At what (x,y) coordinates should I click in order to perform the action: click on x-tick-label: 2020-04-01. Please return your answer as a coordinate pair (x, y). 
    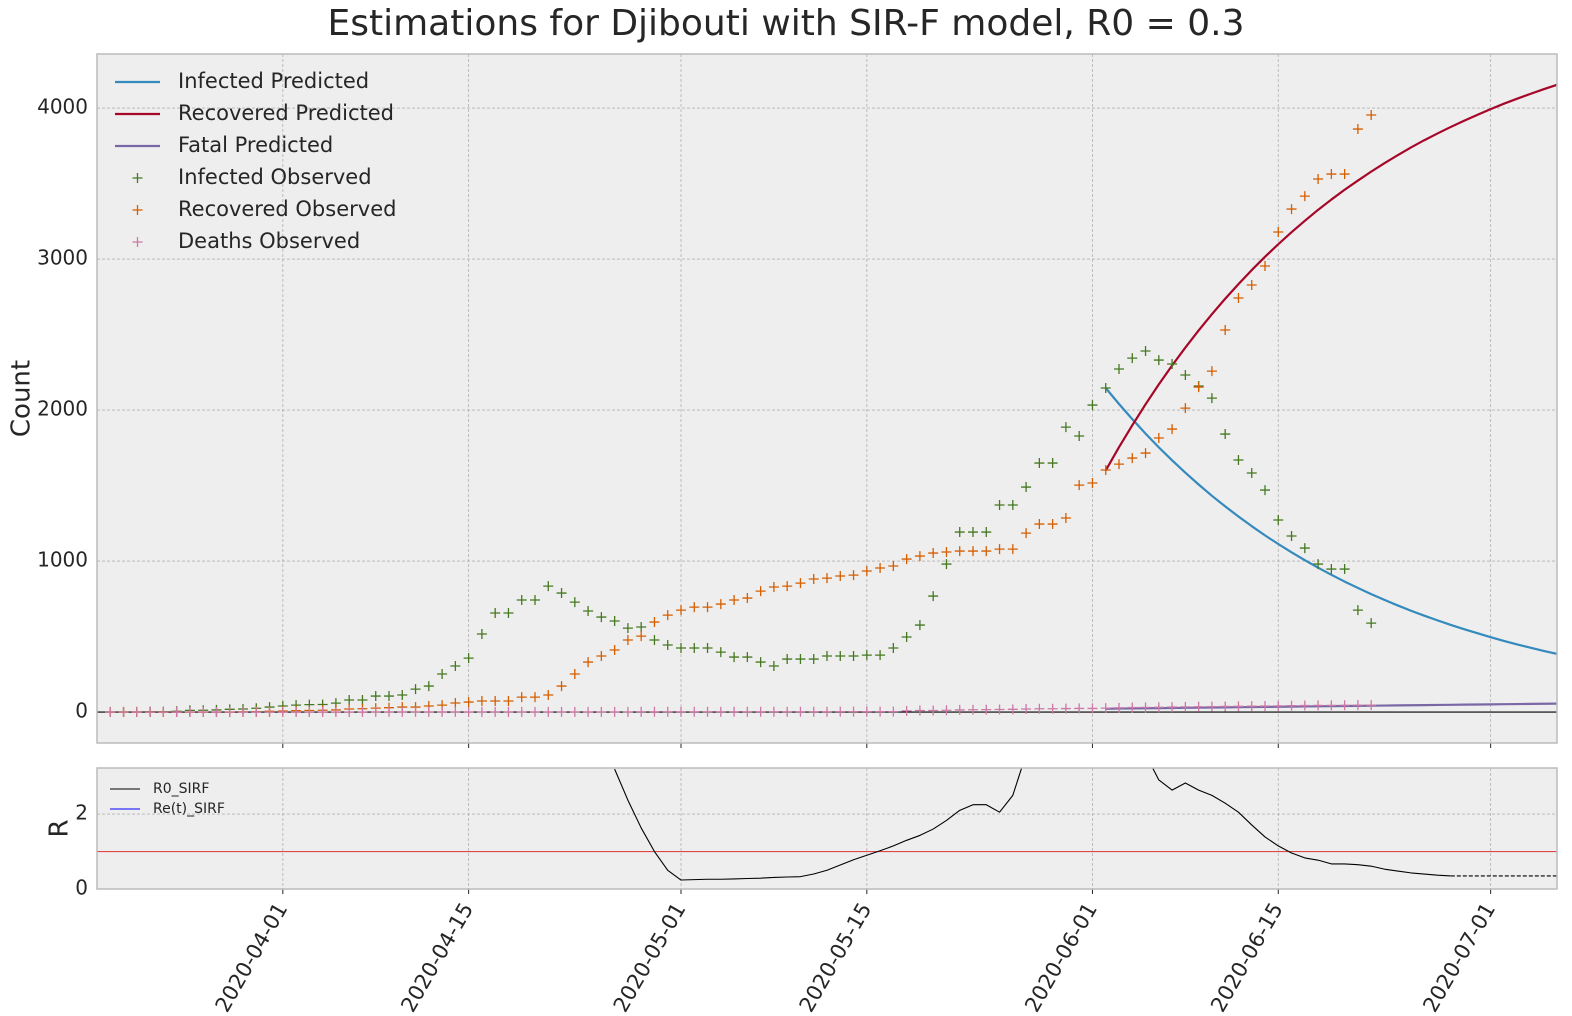
    Looking at the image, I should click on (252, 957).